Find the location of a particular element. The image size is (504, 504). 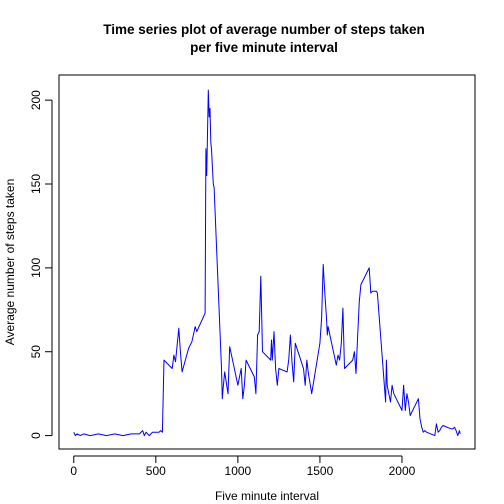

x-tick-label: 1000 is located at coordinates (238, 471).